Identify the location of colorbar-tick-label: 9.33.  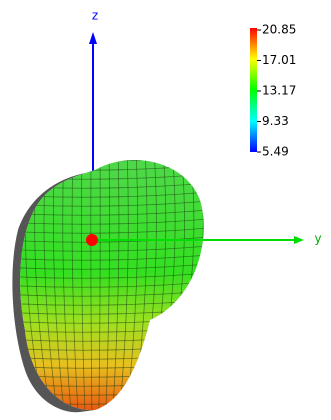
(275, 121).